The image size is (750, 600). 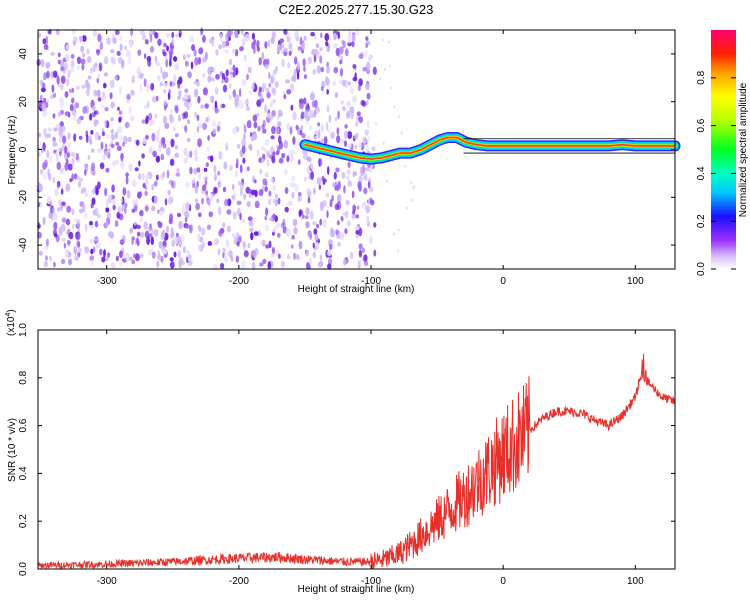 I want to click on figure-title: C2E2.2025.277.15.30.G23, so click(x=356, y=9).